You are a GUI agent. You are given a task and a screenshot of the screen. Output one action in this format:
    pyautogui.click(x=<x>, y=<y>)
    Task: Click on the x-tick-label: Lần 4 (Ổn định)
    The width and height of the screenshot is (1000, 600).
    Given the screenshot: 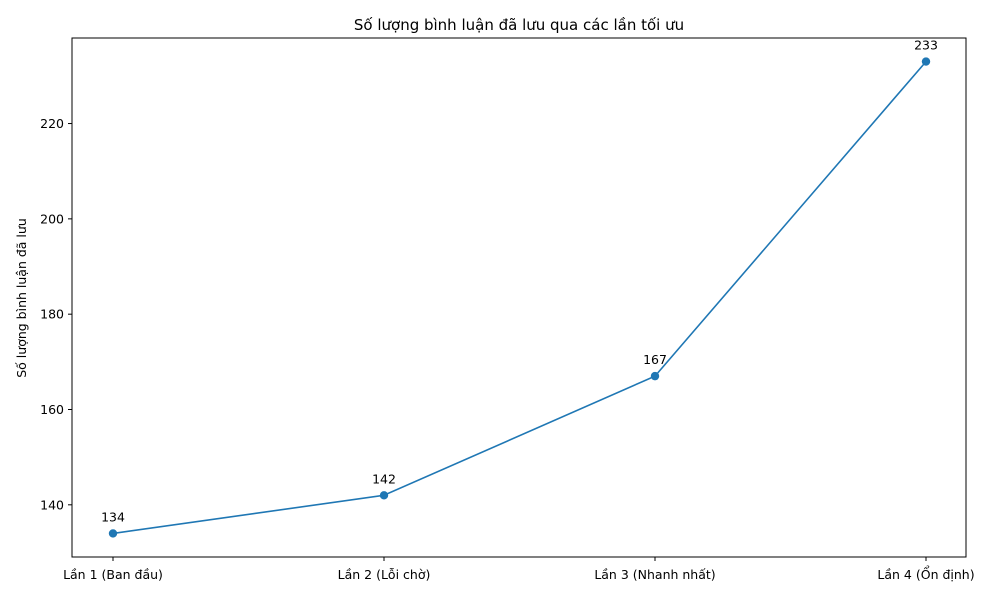 What is the action you would take?
    pyautogui.click(x=925, y=574)
    